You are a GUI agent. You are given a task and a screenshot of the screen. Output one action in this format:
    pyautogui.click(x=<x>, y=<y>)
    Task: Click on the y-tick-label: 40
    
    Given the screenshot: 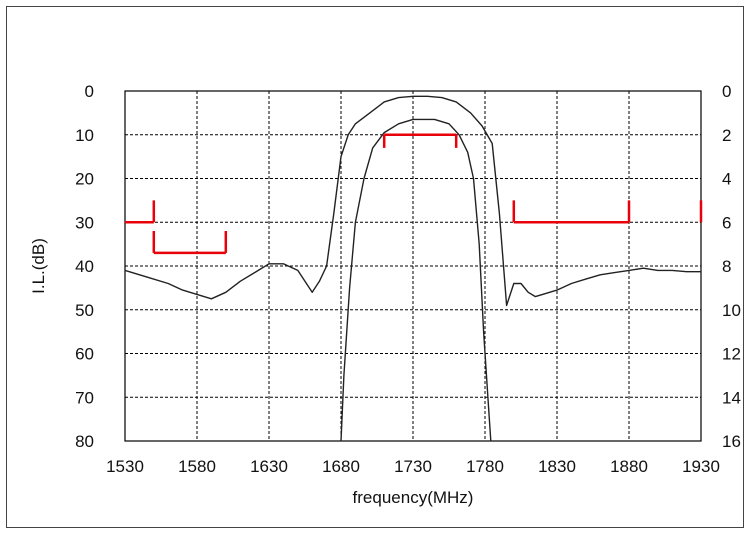 What is the action you would take?
    pyautogui.click(x=84, y=266)
    